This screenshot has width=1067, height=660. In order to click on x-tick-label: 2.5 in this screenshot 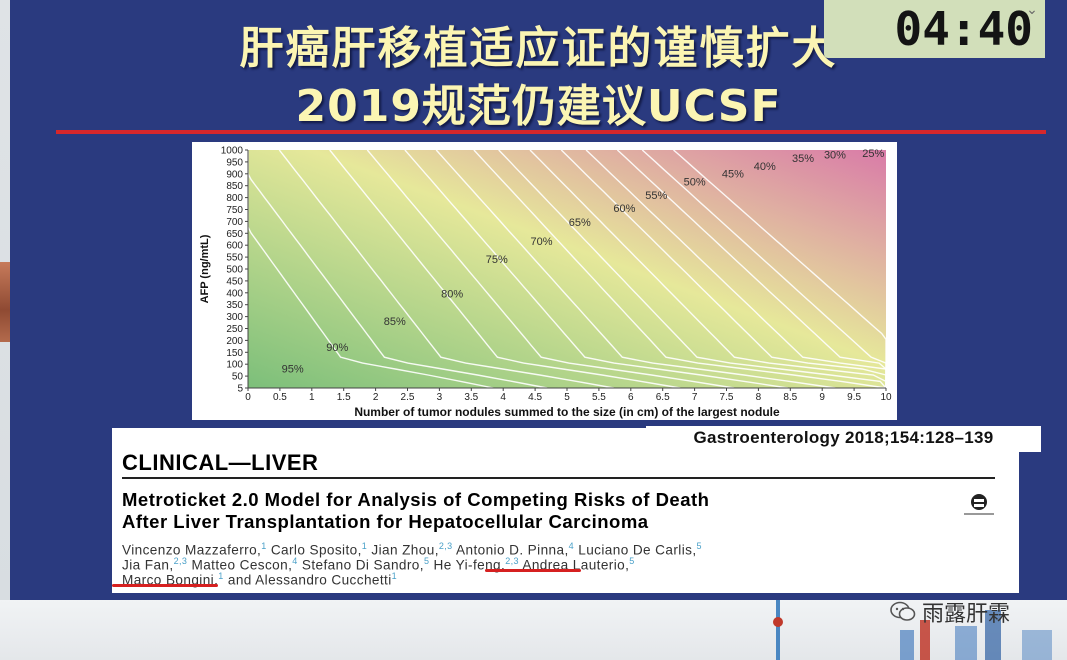, I will do `click(408, 397)`.